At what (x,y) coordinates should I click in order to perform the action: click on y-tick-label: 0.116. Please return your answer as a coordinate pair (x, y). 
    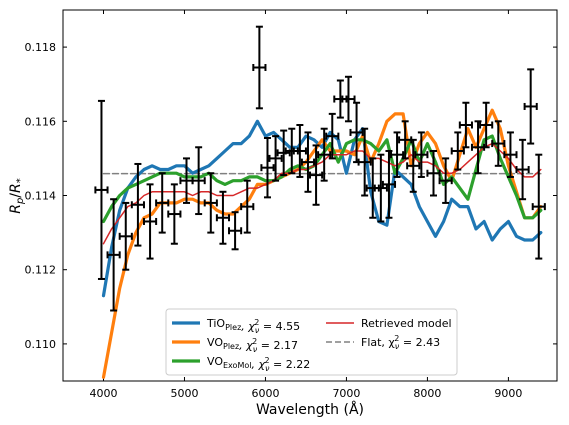
    Looking at the image, I should click on (41, 121).